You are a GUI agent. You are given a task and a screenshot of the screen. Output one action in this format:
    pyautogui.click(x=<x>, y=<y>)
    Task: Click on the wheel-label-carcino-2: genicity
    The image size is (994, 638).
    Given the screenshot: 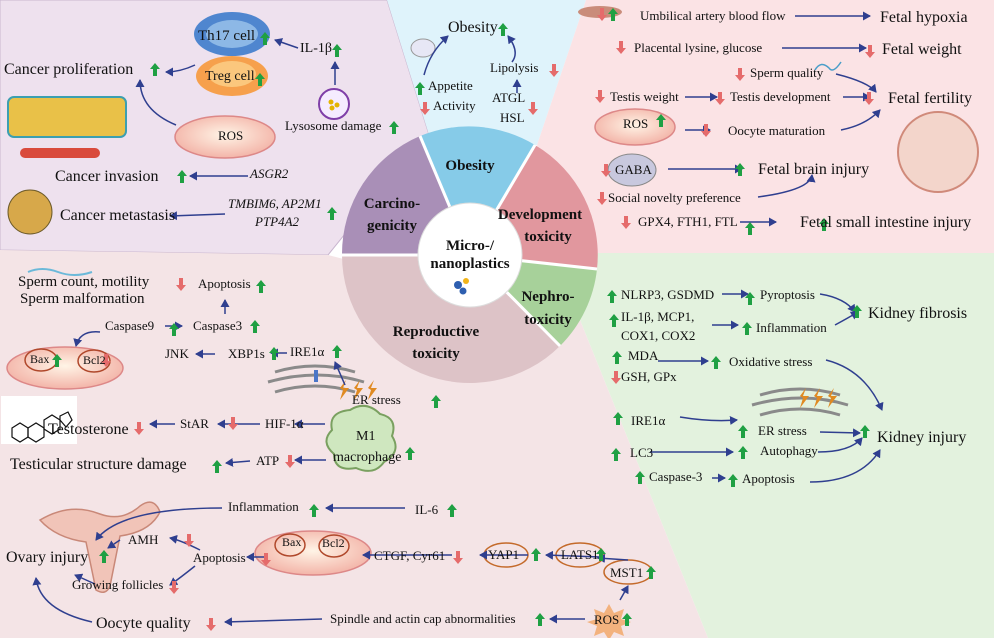 What is the action you would take?
    pyautogui.click(x=392, y=226)
    